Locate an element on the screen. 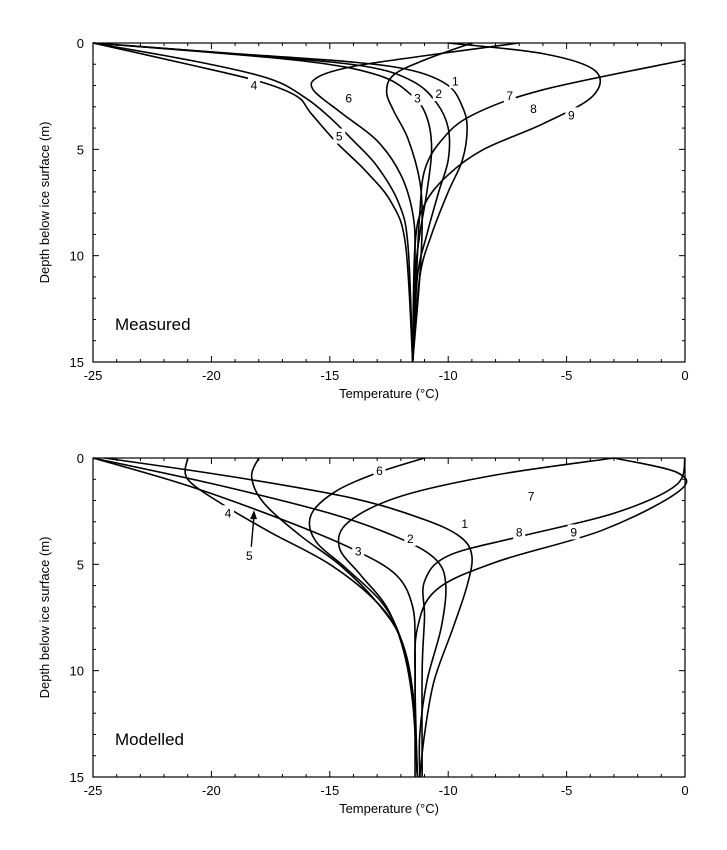 The width and height of the screenshot is (727, 850). series-labels: 123 4 5 6 7 8 9 is located at coordinates (413, 108).